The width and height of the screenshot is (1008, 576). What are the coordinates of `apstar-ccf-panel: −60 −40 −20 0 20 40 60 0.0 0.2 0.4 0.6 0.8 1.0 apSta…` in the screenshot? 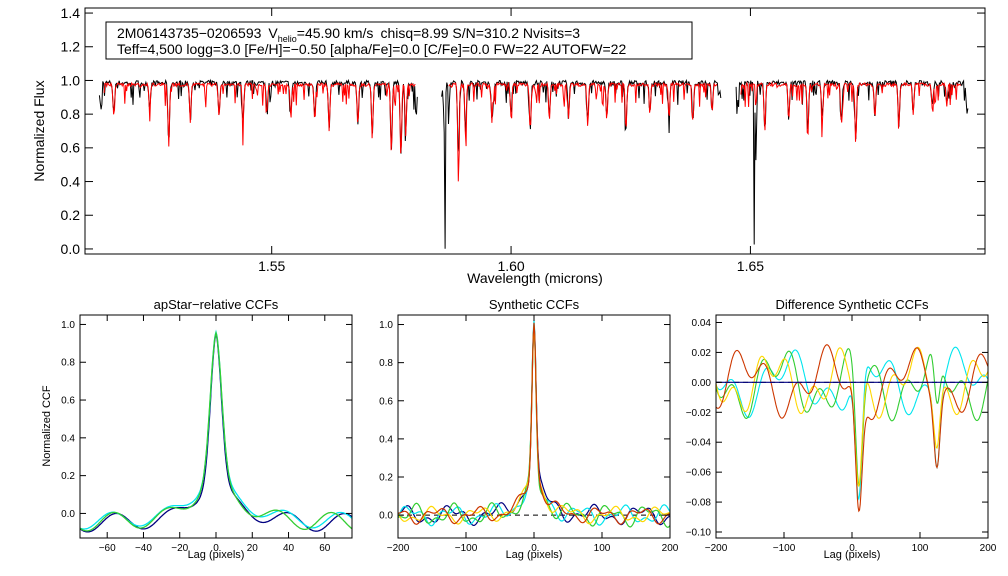 It's located at (197, 429).